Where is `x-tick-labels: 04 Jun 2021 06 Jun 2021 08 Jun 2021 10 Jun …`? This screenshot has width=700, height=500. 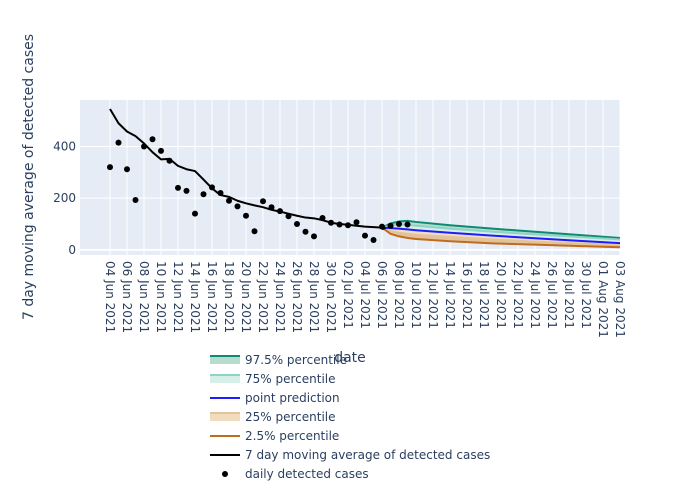 x-tick-labels: 04 Jun 2021 06 Jun 2021 08 Jun 2021 10 Jun … is located at coordinates (365, 299).